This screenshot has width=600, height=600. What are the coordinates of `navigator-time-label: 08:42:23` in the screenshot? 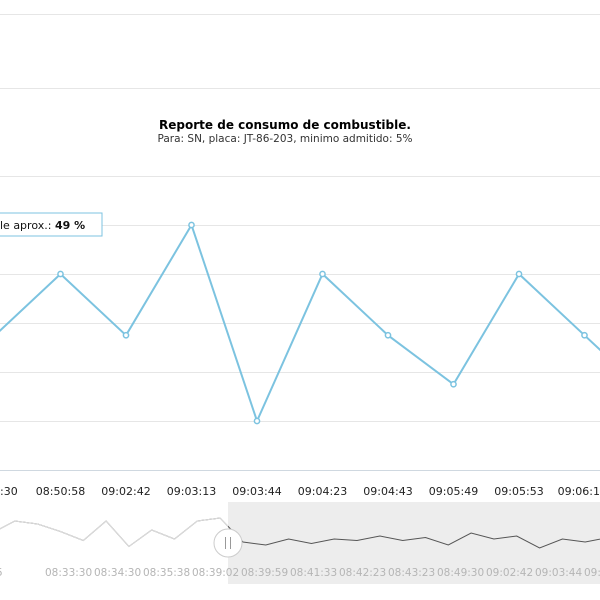 It's located at (362, 573).